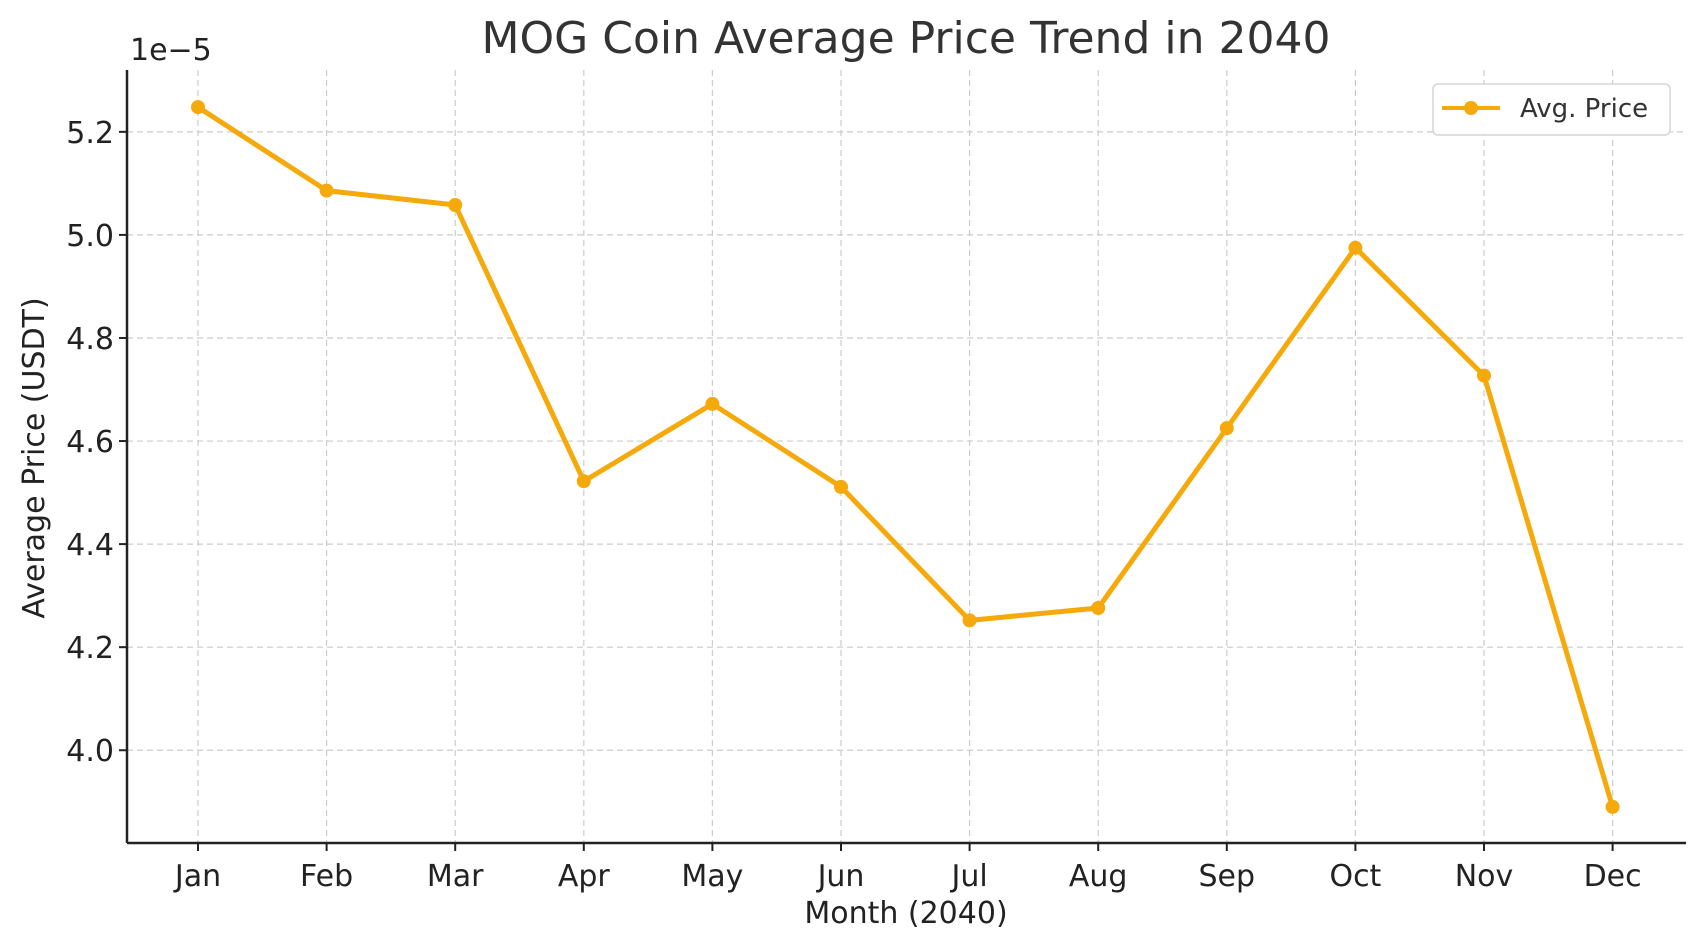 The height and width of the screenshot is (947, 1697). Describe the element at coordinates (1471, 108) in the screenshot. I see `legend-series-marker` at that location.